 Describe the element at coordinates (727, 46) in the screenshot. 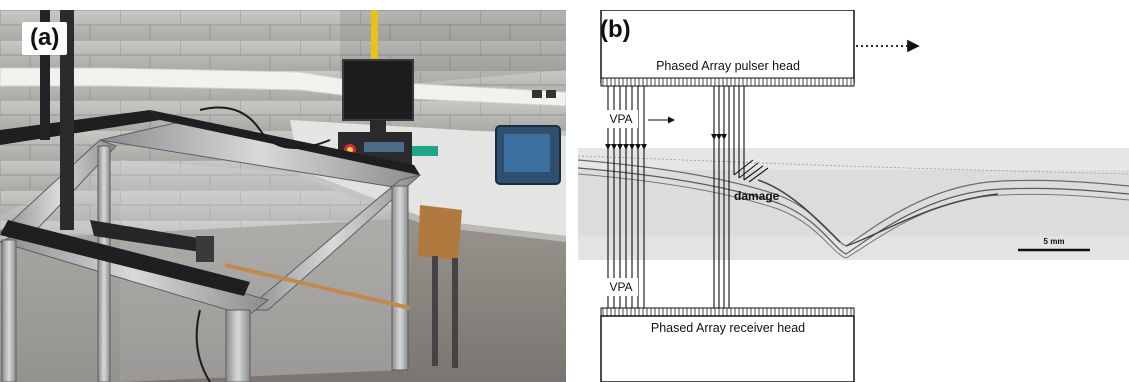

I see `pulser-head` at that location.